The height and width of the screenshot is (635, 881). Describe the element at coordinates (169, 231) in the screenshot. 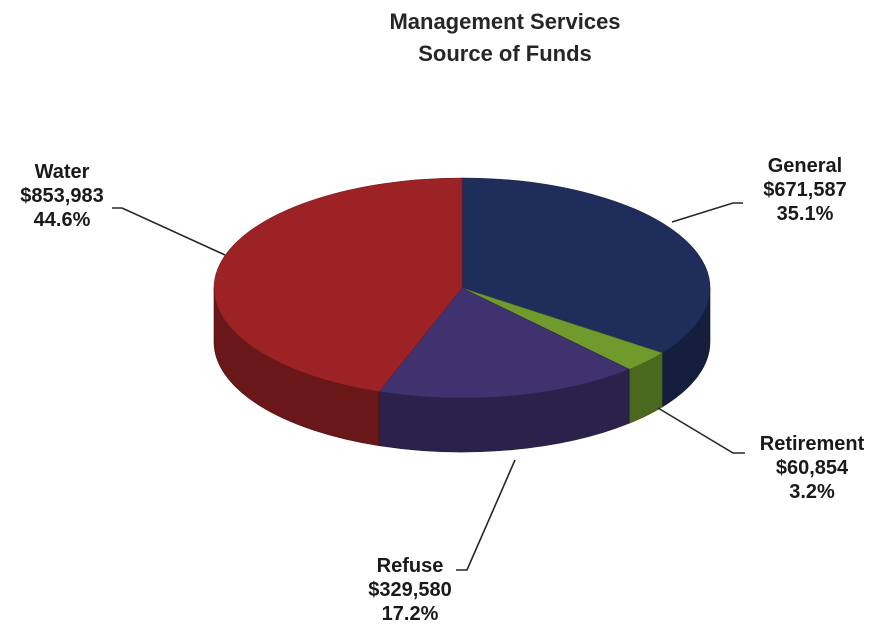

I see `leader-line-water` at that location.